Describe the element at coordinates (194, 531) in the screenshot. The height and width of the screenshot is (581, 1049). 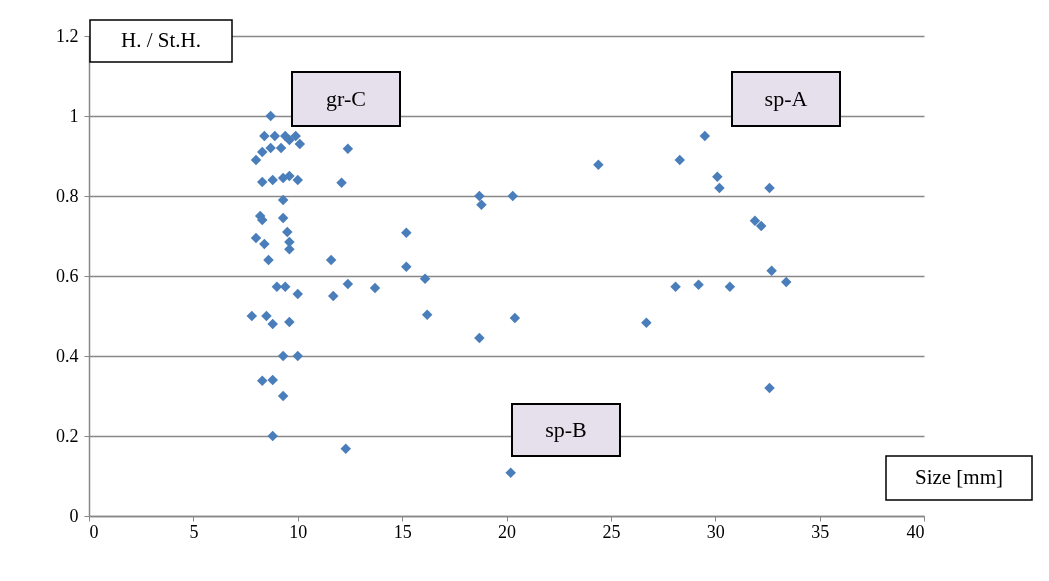
I see `x-tick-label: 5` at that location.